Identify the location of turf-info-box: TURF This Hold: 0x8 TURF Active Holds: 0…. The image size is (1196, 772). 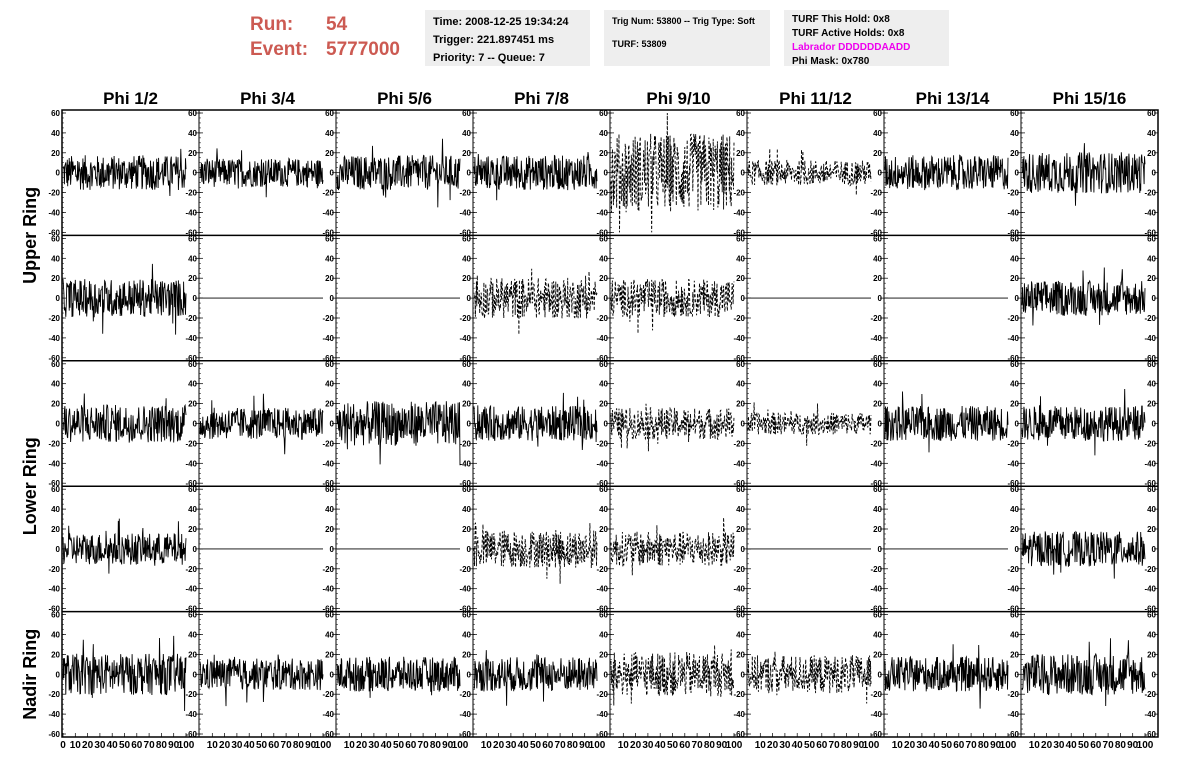
(866, 38).